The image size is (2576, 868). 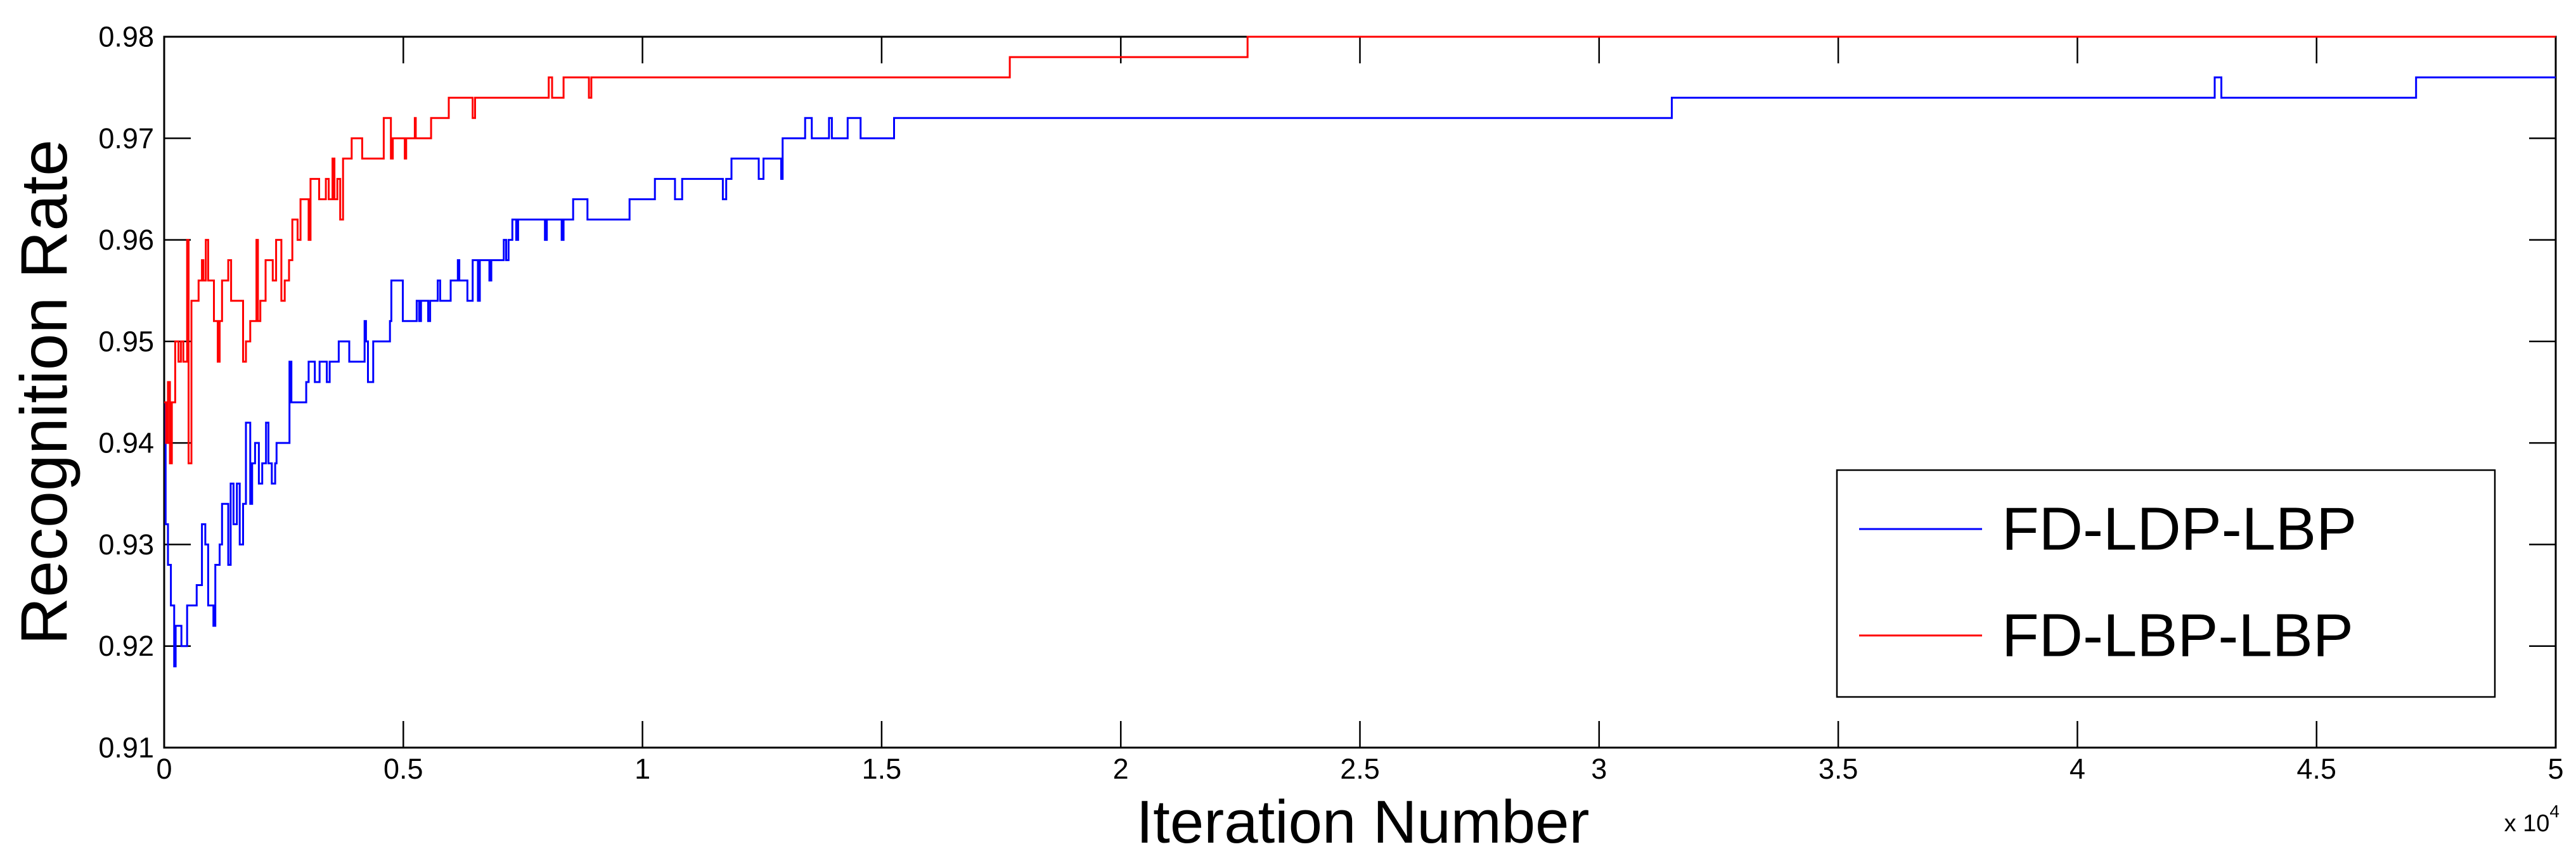 I want to click on legend-sample-lines, so click(x=1921, y=582).